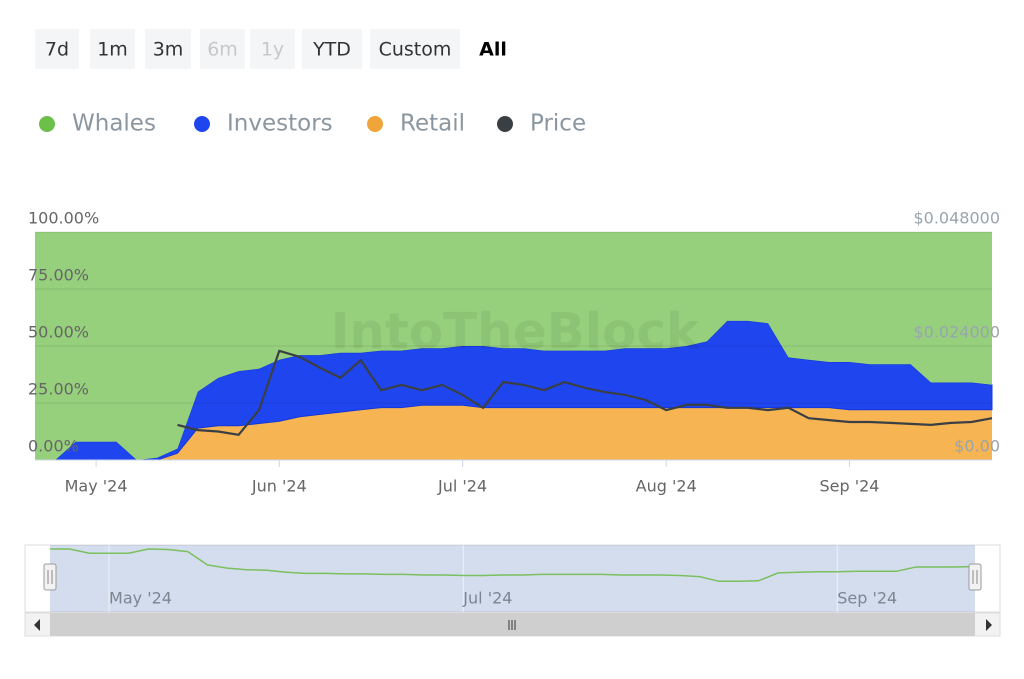  I want to click on range-button-label: Custom, so click(415, 50).